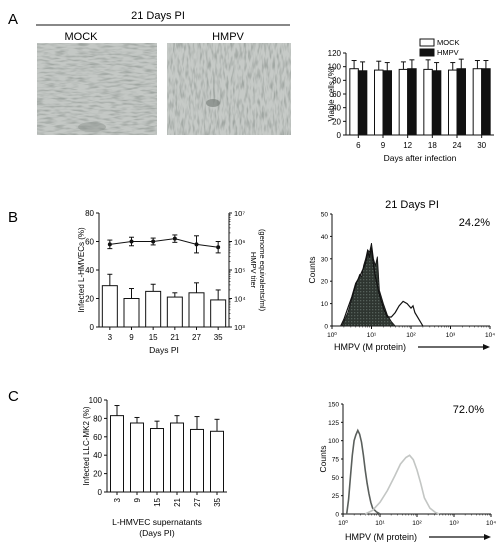 The height and width of the screenshot is (550, 504). What do you see at coordinates (131, 337) in the screenshot?
I see `lhmvec_infection-xtick-label: 9` at bounding box center [131, 337].